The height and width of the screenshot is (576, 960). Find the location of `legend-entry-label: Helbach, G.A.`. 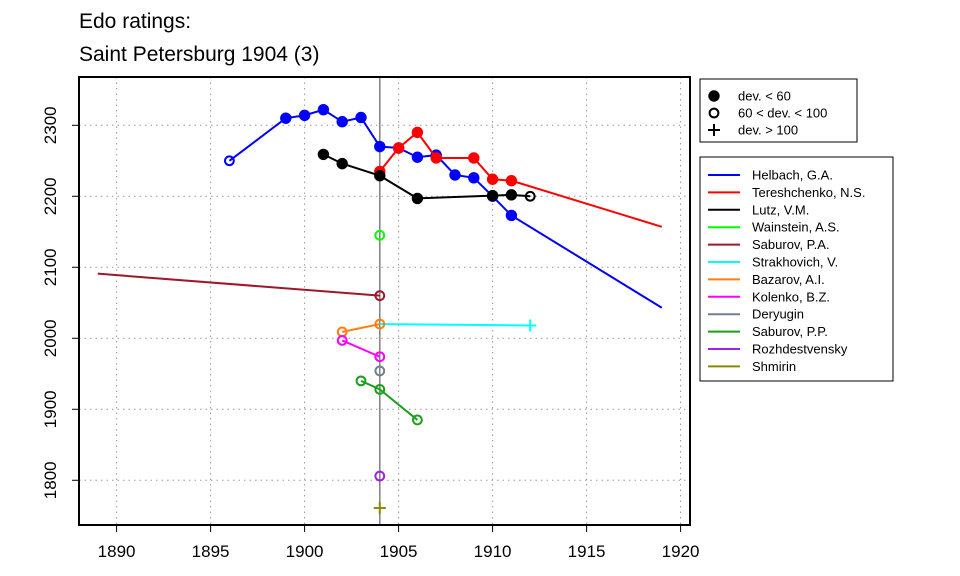

legend-entry-label: Helbach, G.A. is located at coordinates (792, 175).